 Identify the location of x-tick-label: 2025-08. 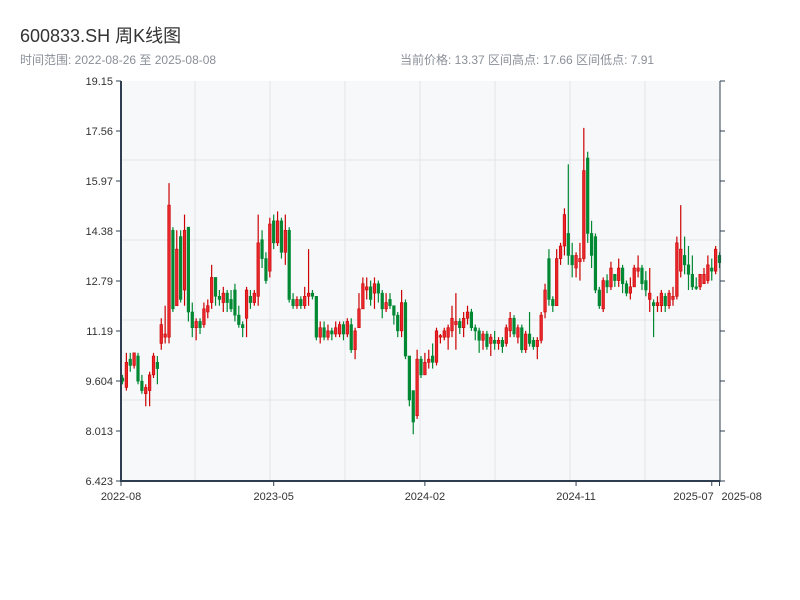
(742, 497).